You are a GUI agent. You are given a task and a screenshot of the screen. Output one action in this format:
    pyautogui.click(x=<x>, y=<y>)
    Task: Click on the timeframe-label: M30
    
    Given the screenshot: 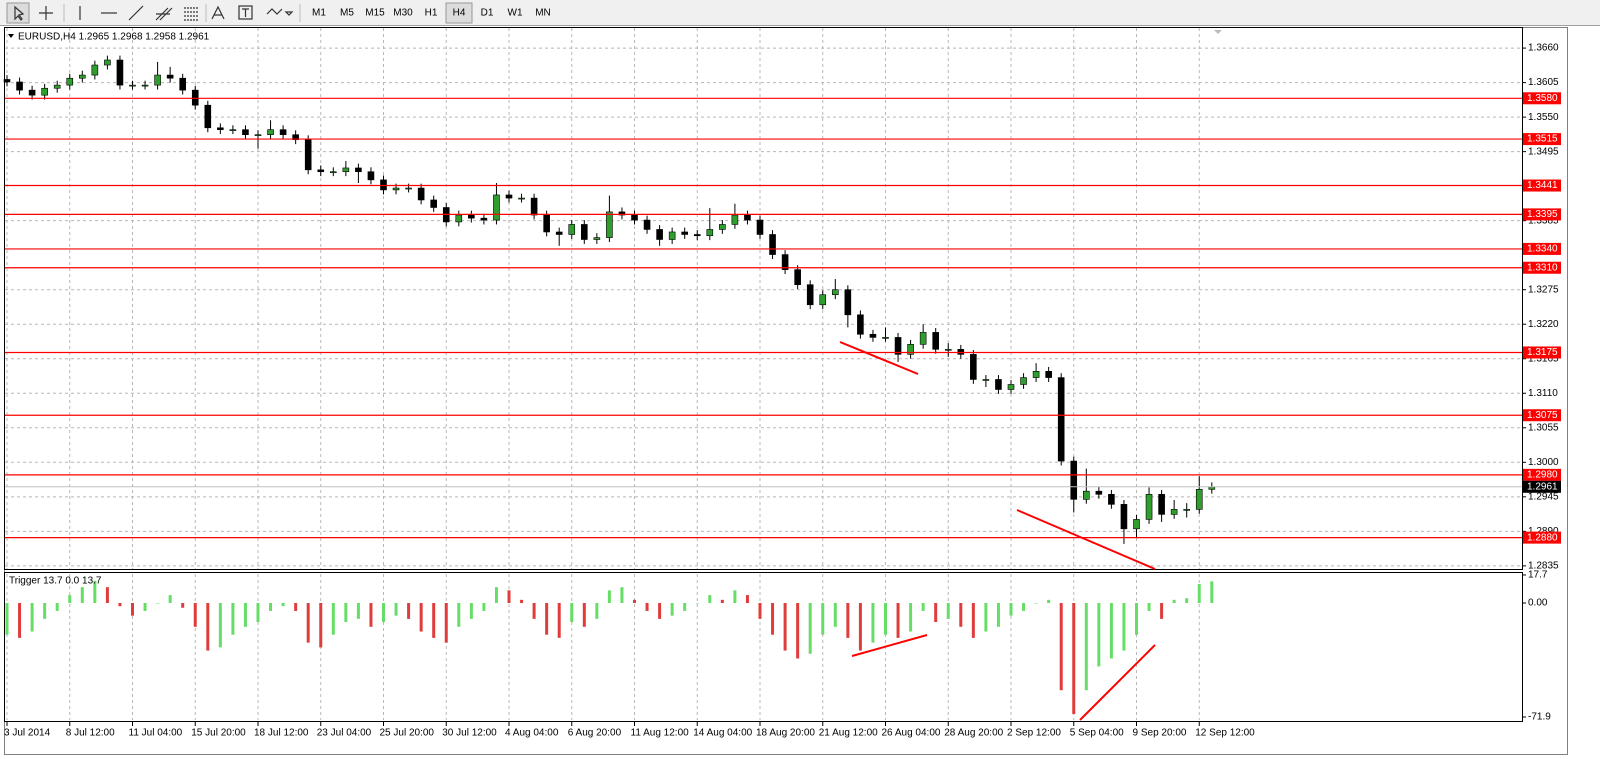 What is the action you would take?
    pyautogui.click(x=403, y=13)
    